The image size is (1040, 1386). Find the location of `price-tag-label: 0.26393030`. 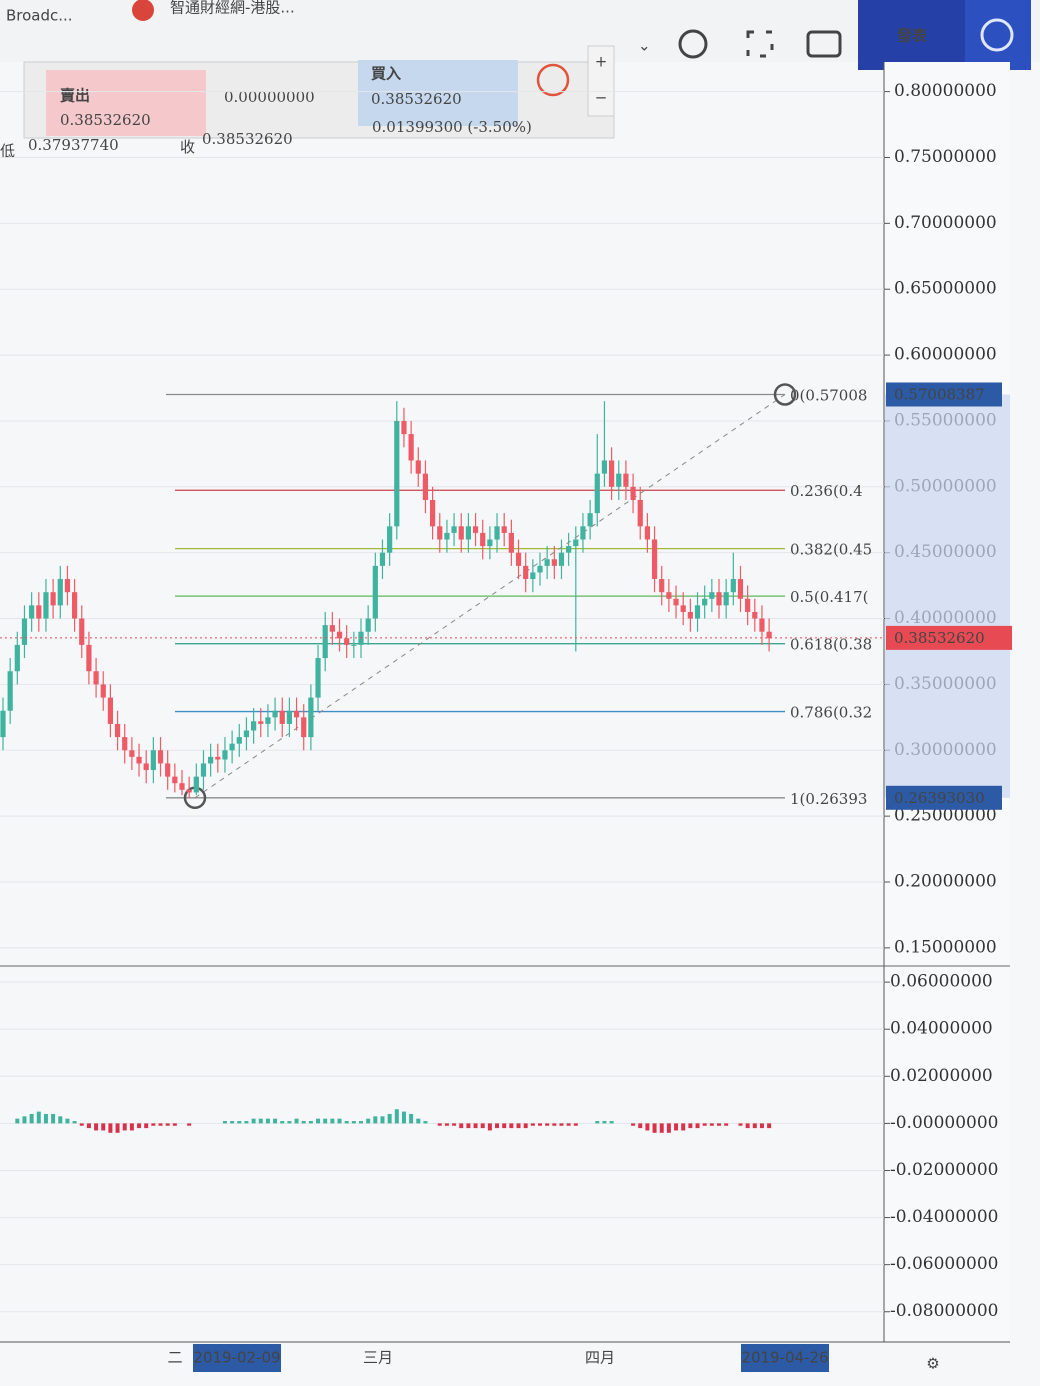

price-tag-label: 0.26393030 is located at coordinates (939, 798).